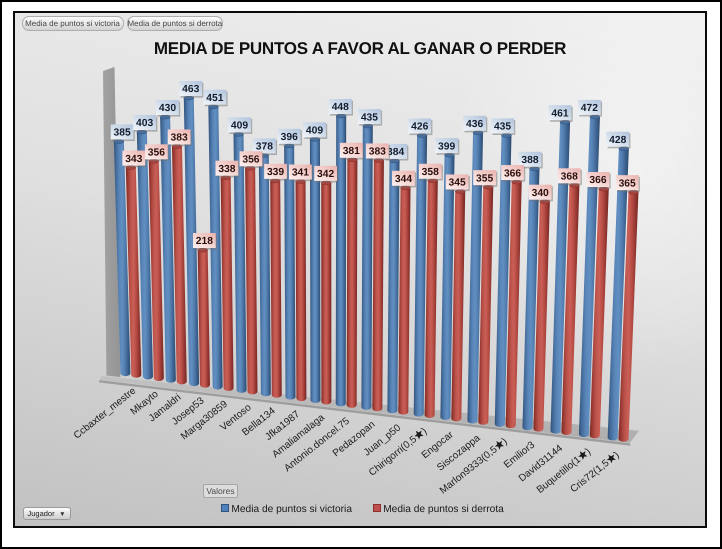 Image resolution: width=722 pixels, height=549 pixels. Describe the element at coordinates (190, 89) in the screenshot. I see `svg-text: 463` at that location.